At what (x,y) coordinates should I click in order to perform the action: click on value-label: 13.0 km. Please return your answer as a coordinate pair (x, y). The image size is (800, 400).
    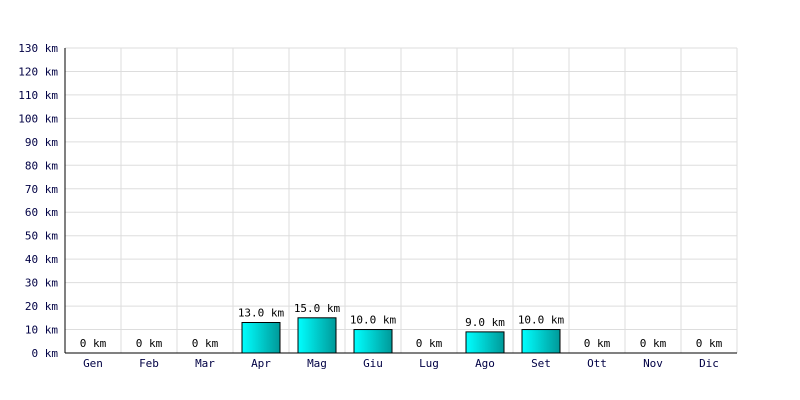
    Looking at the image, I should click on (261, 313).